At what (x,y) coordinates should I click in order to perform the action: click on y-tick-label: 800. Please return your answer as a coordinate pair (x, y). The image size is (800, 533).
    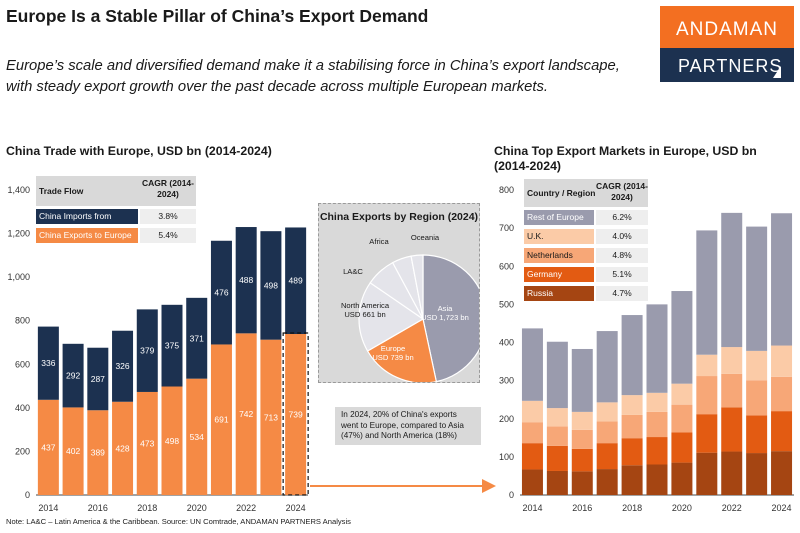
    Looking at the image, I should click on (22, 321).